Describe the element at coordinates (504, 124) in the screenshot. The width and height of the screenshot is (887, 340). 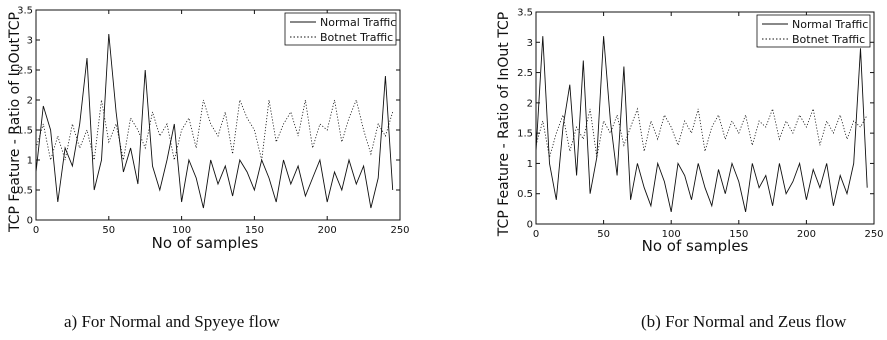
I see `y-axis-label: TCP Feature - Ratio of InOut TCP` at that location.